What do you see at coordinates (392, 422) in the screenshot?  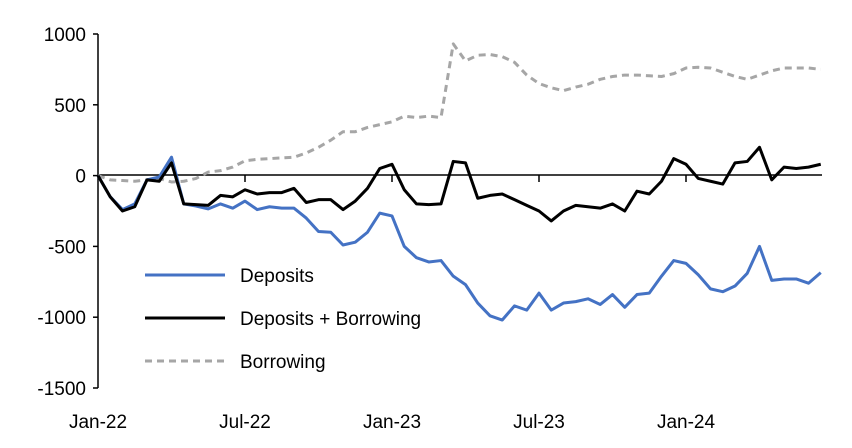 I see `x-tick-label: Jan-23` at bounding box center [392, 422].